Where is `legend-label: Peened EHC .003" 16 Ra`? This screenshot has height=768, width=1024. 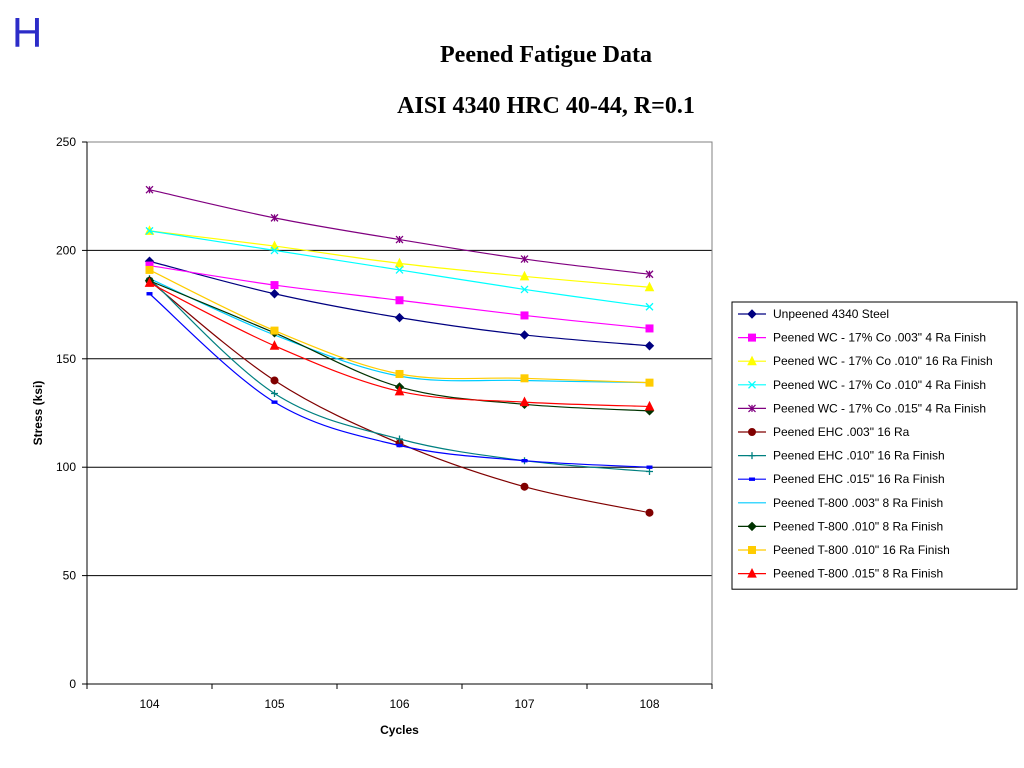 legend-label: Peened EHC .003" 16 Ra is located at coordinates (841, 432).